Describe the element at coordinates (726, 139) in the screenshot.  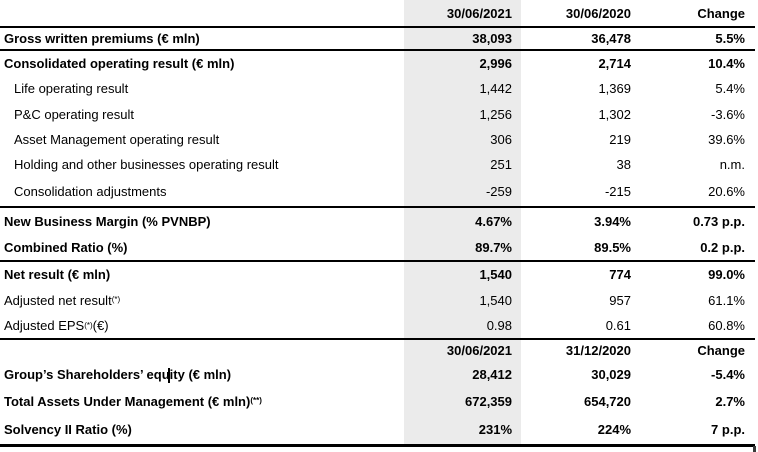
I see `value-change: 39.6%` at that location.